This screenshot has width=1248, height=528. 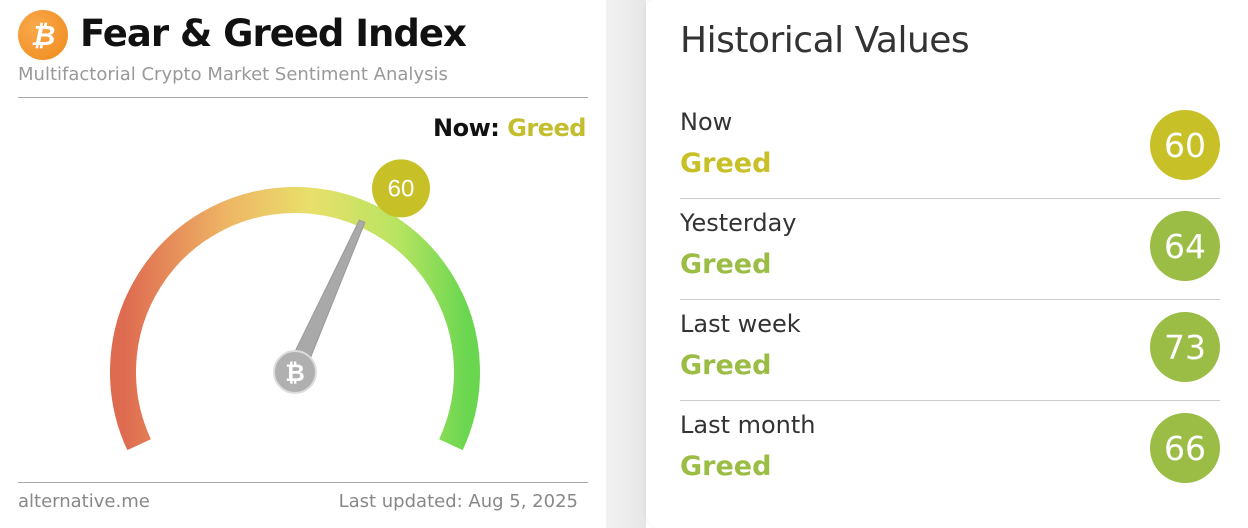 What do you see at coordinates (706, 122) in the screenshot?
I see `history-label: Now` at bounding box center [706, 122].